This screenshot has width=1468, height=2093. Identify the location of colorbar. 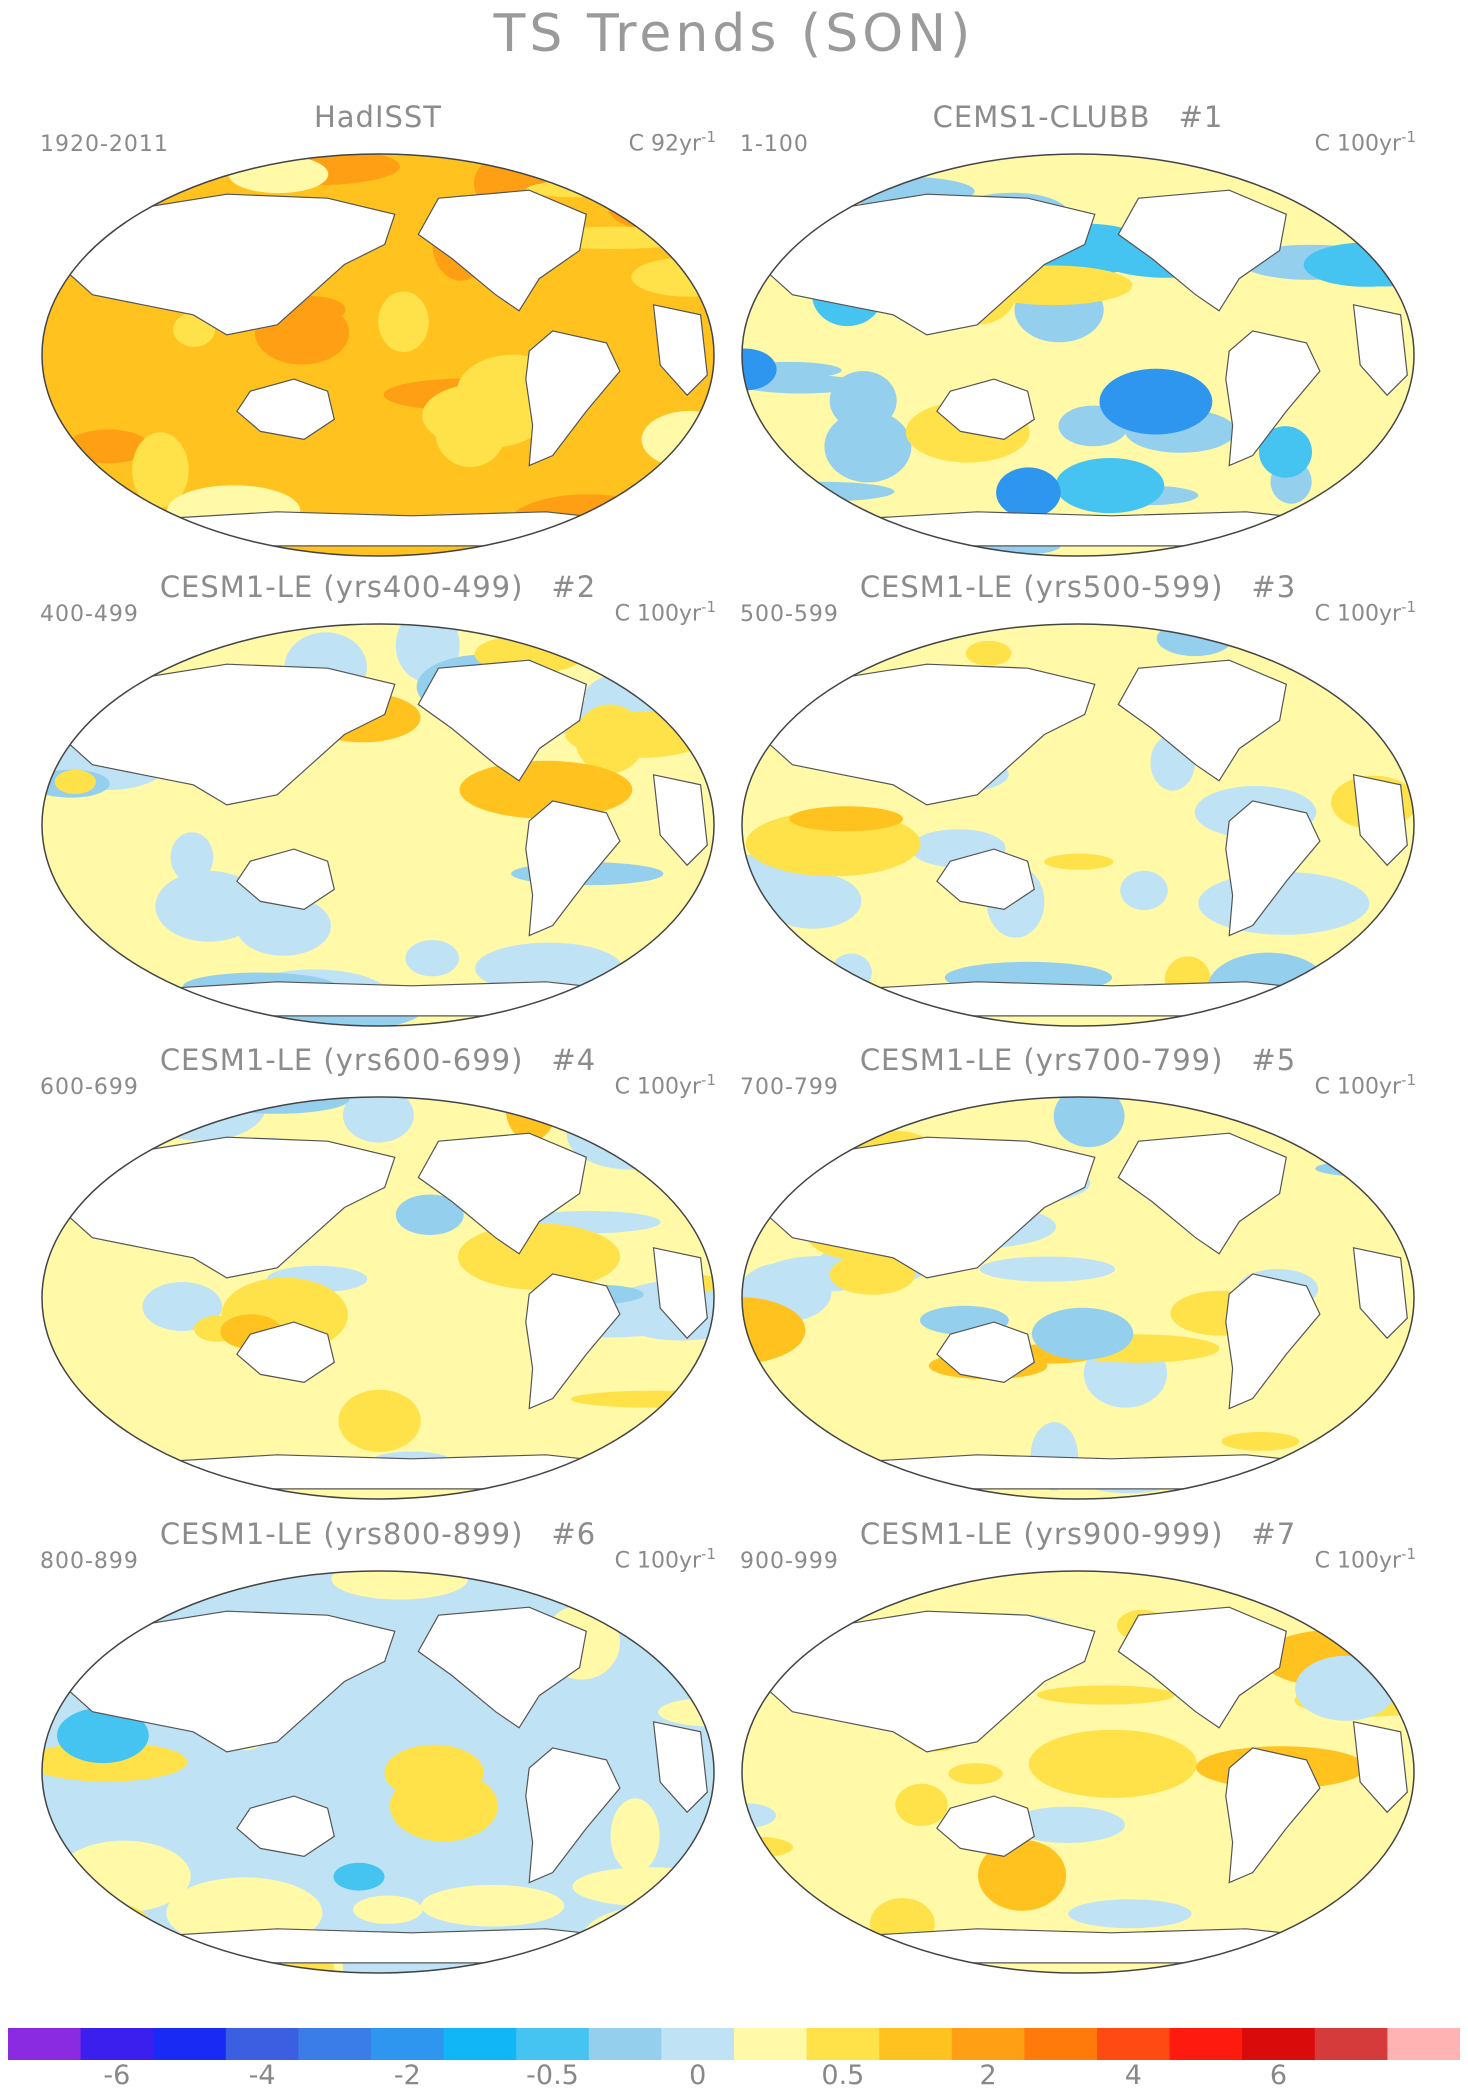
(734, 2044).